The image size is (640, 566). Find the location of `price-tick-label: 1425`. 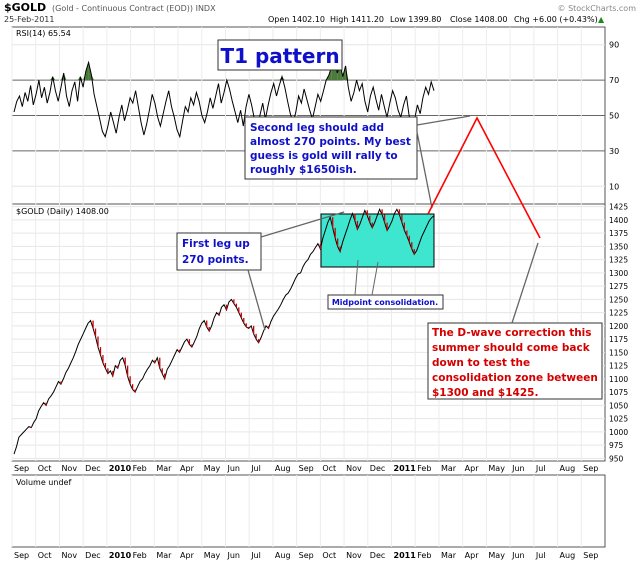

price-tick-label: 1425 is located at coordinates (618, 207).